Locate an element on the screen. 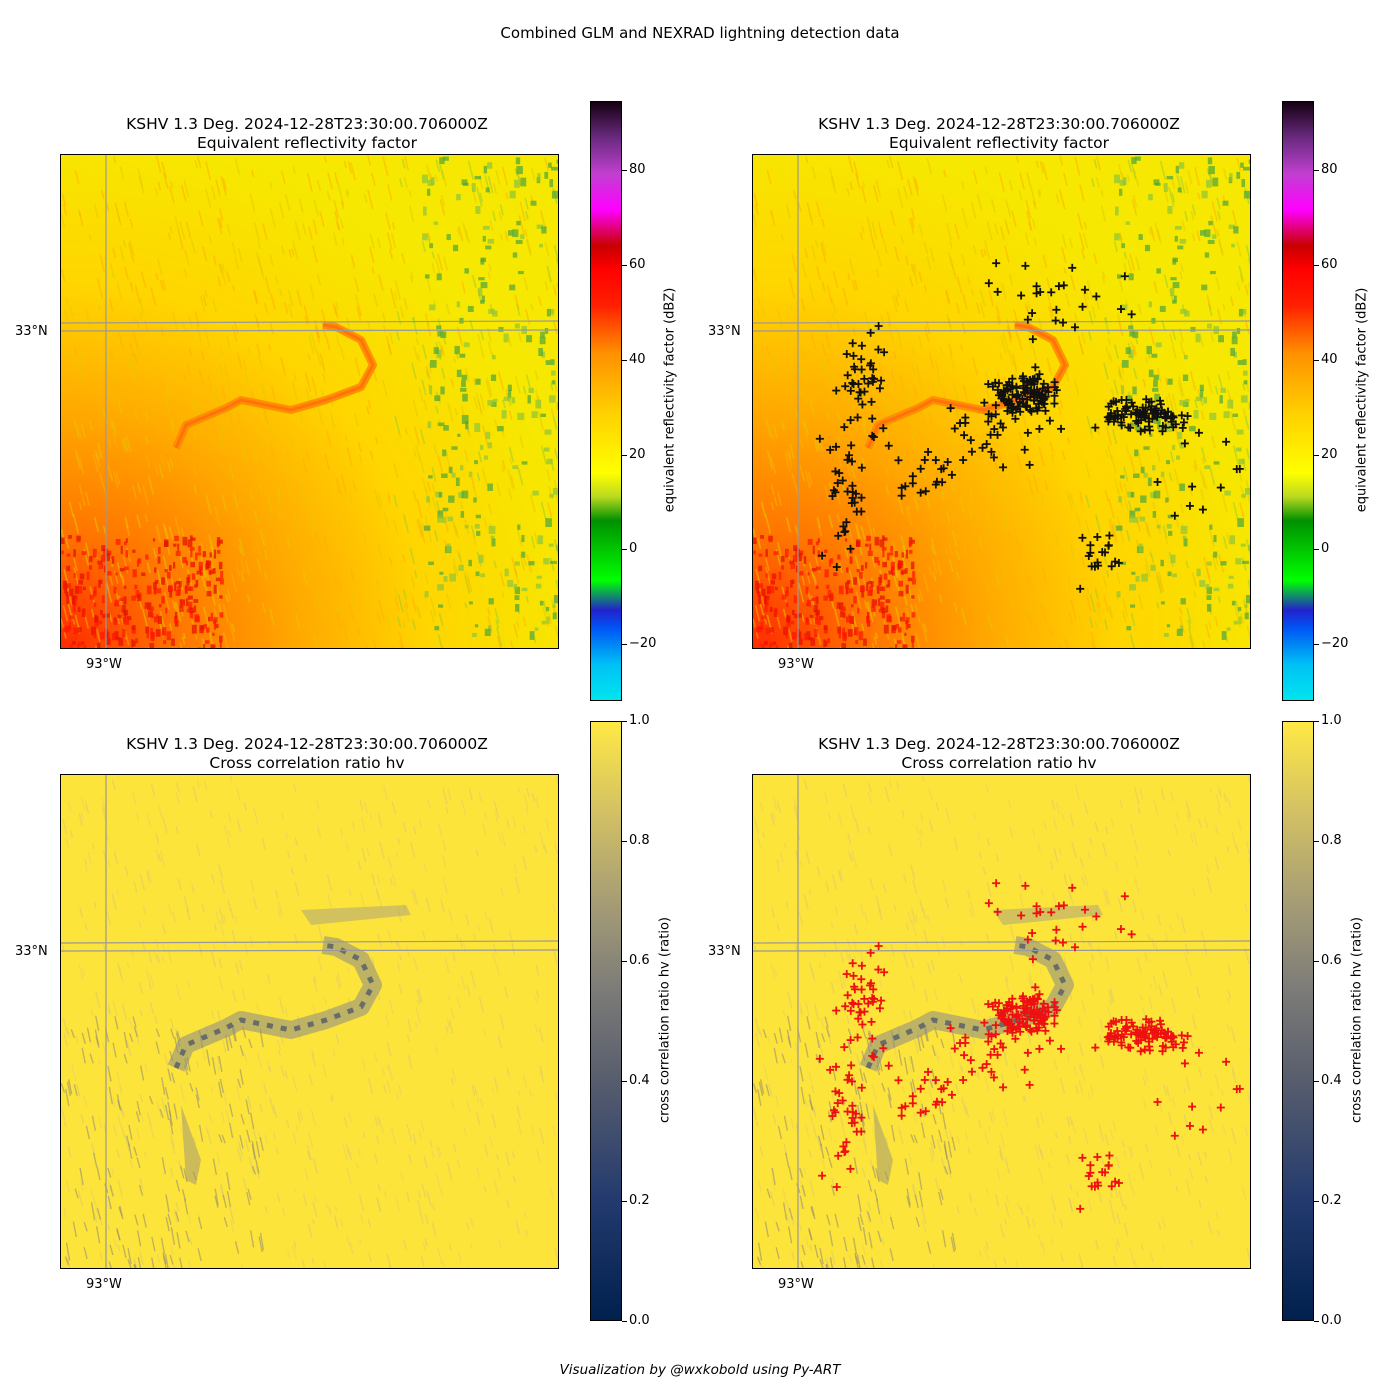  lat-label: 33°N is located at coordinates (724, 331).